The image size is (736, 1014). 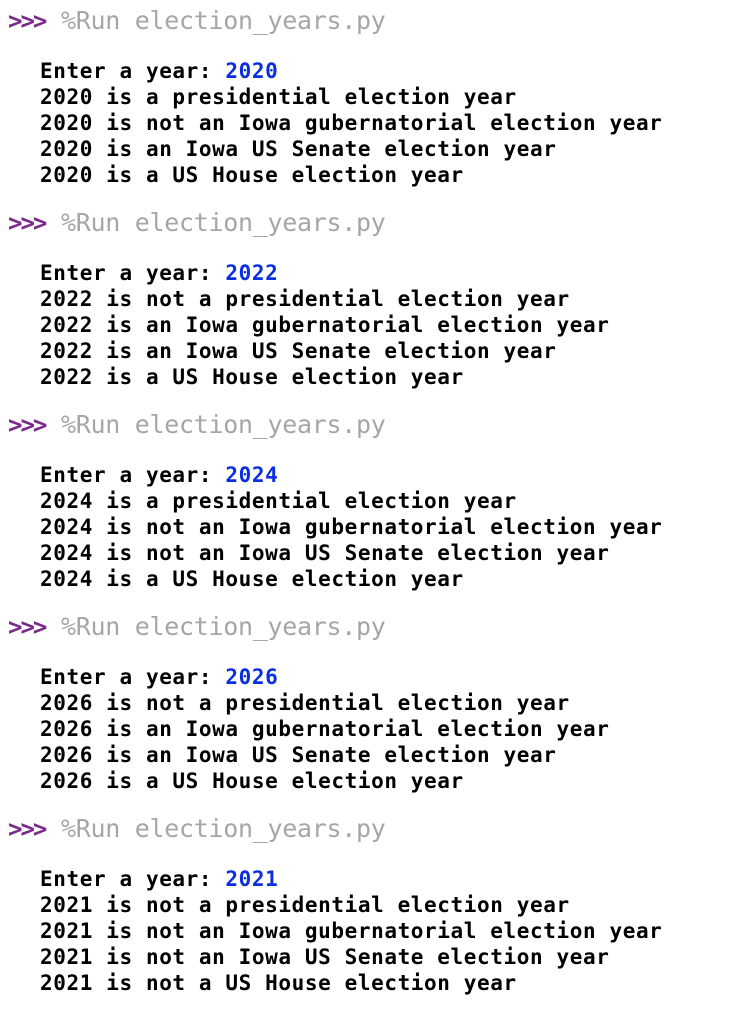 I want to click on output-line: 2020 is a US House election year, so click(x=252, y=175).